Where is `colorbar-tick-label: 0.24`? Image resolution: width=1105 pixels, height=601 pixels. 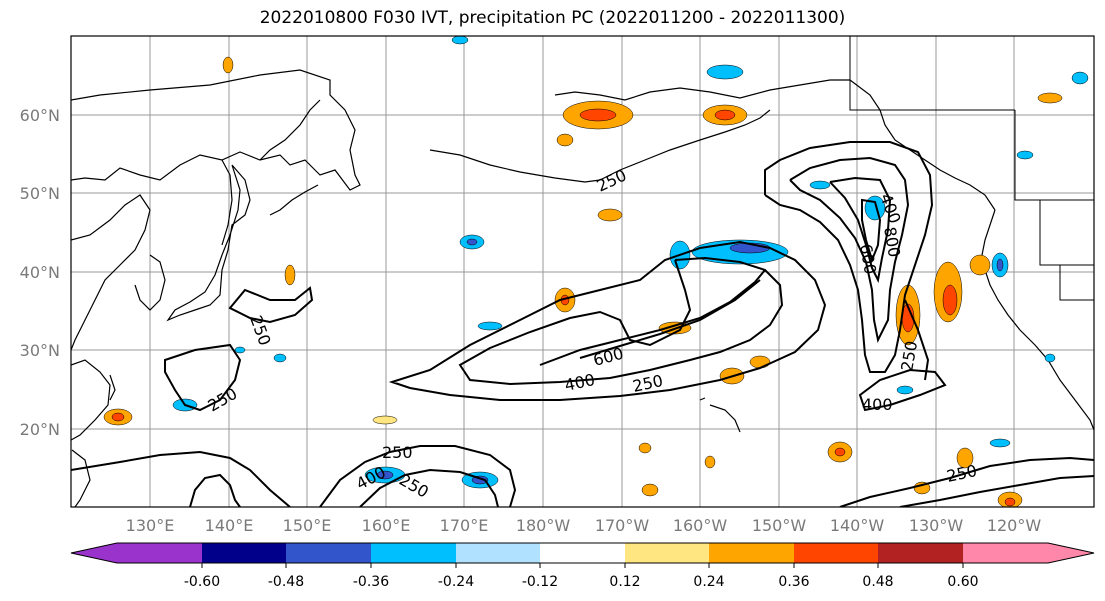
colorbar-tick-label: 0.24 is located at coordinates (708, 582).